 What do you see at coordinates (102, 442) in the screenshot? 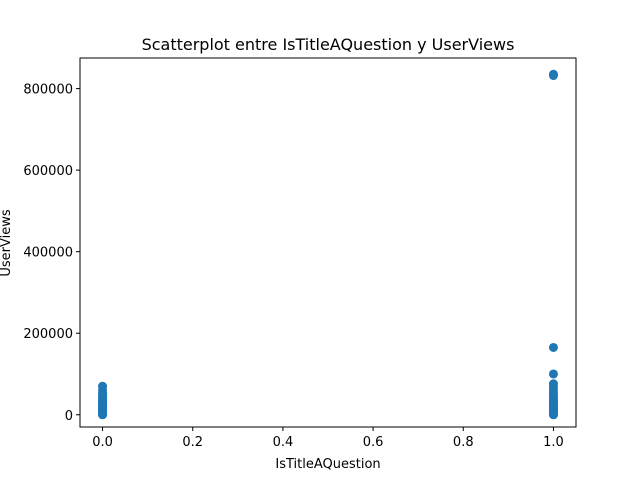
I see `x-tick-label: 0.0` at bounding box center [102, 442].